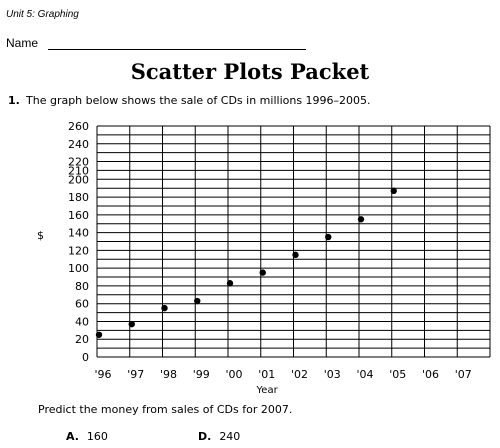 The image size is (500, 448). I want to click on x-tick-label: '04, so click(364, 374).